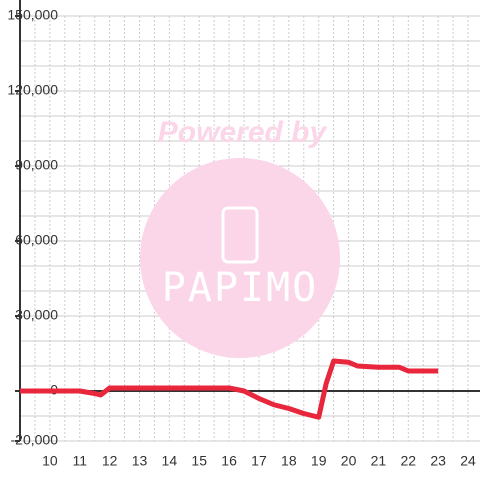 The image size is (480, 480). I want to click on watermark-logo: PAPIMO, so click(240, 288).